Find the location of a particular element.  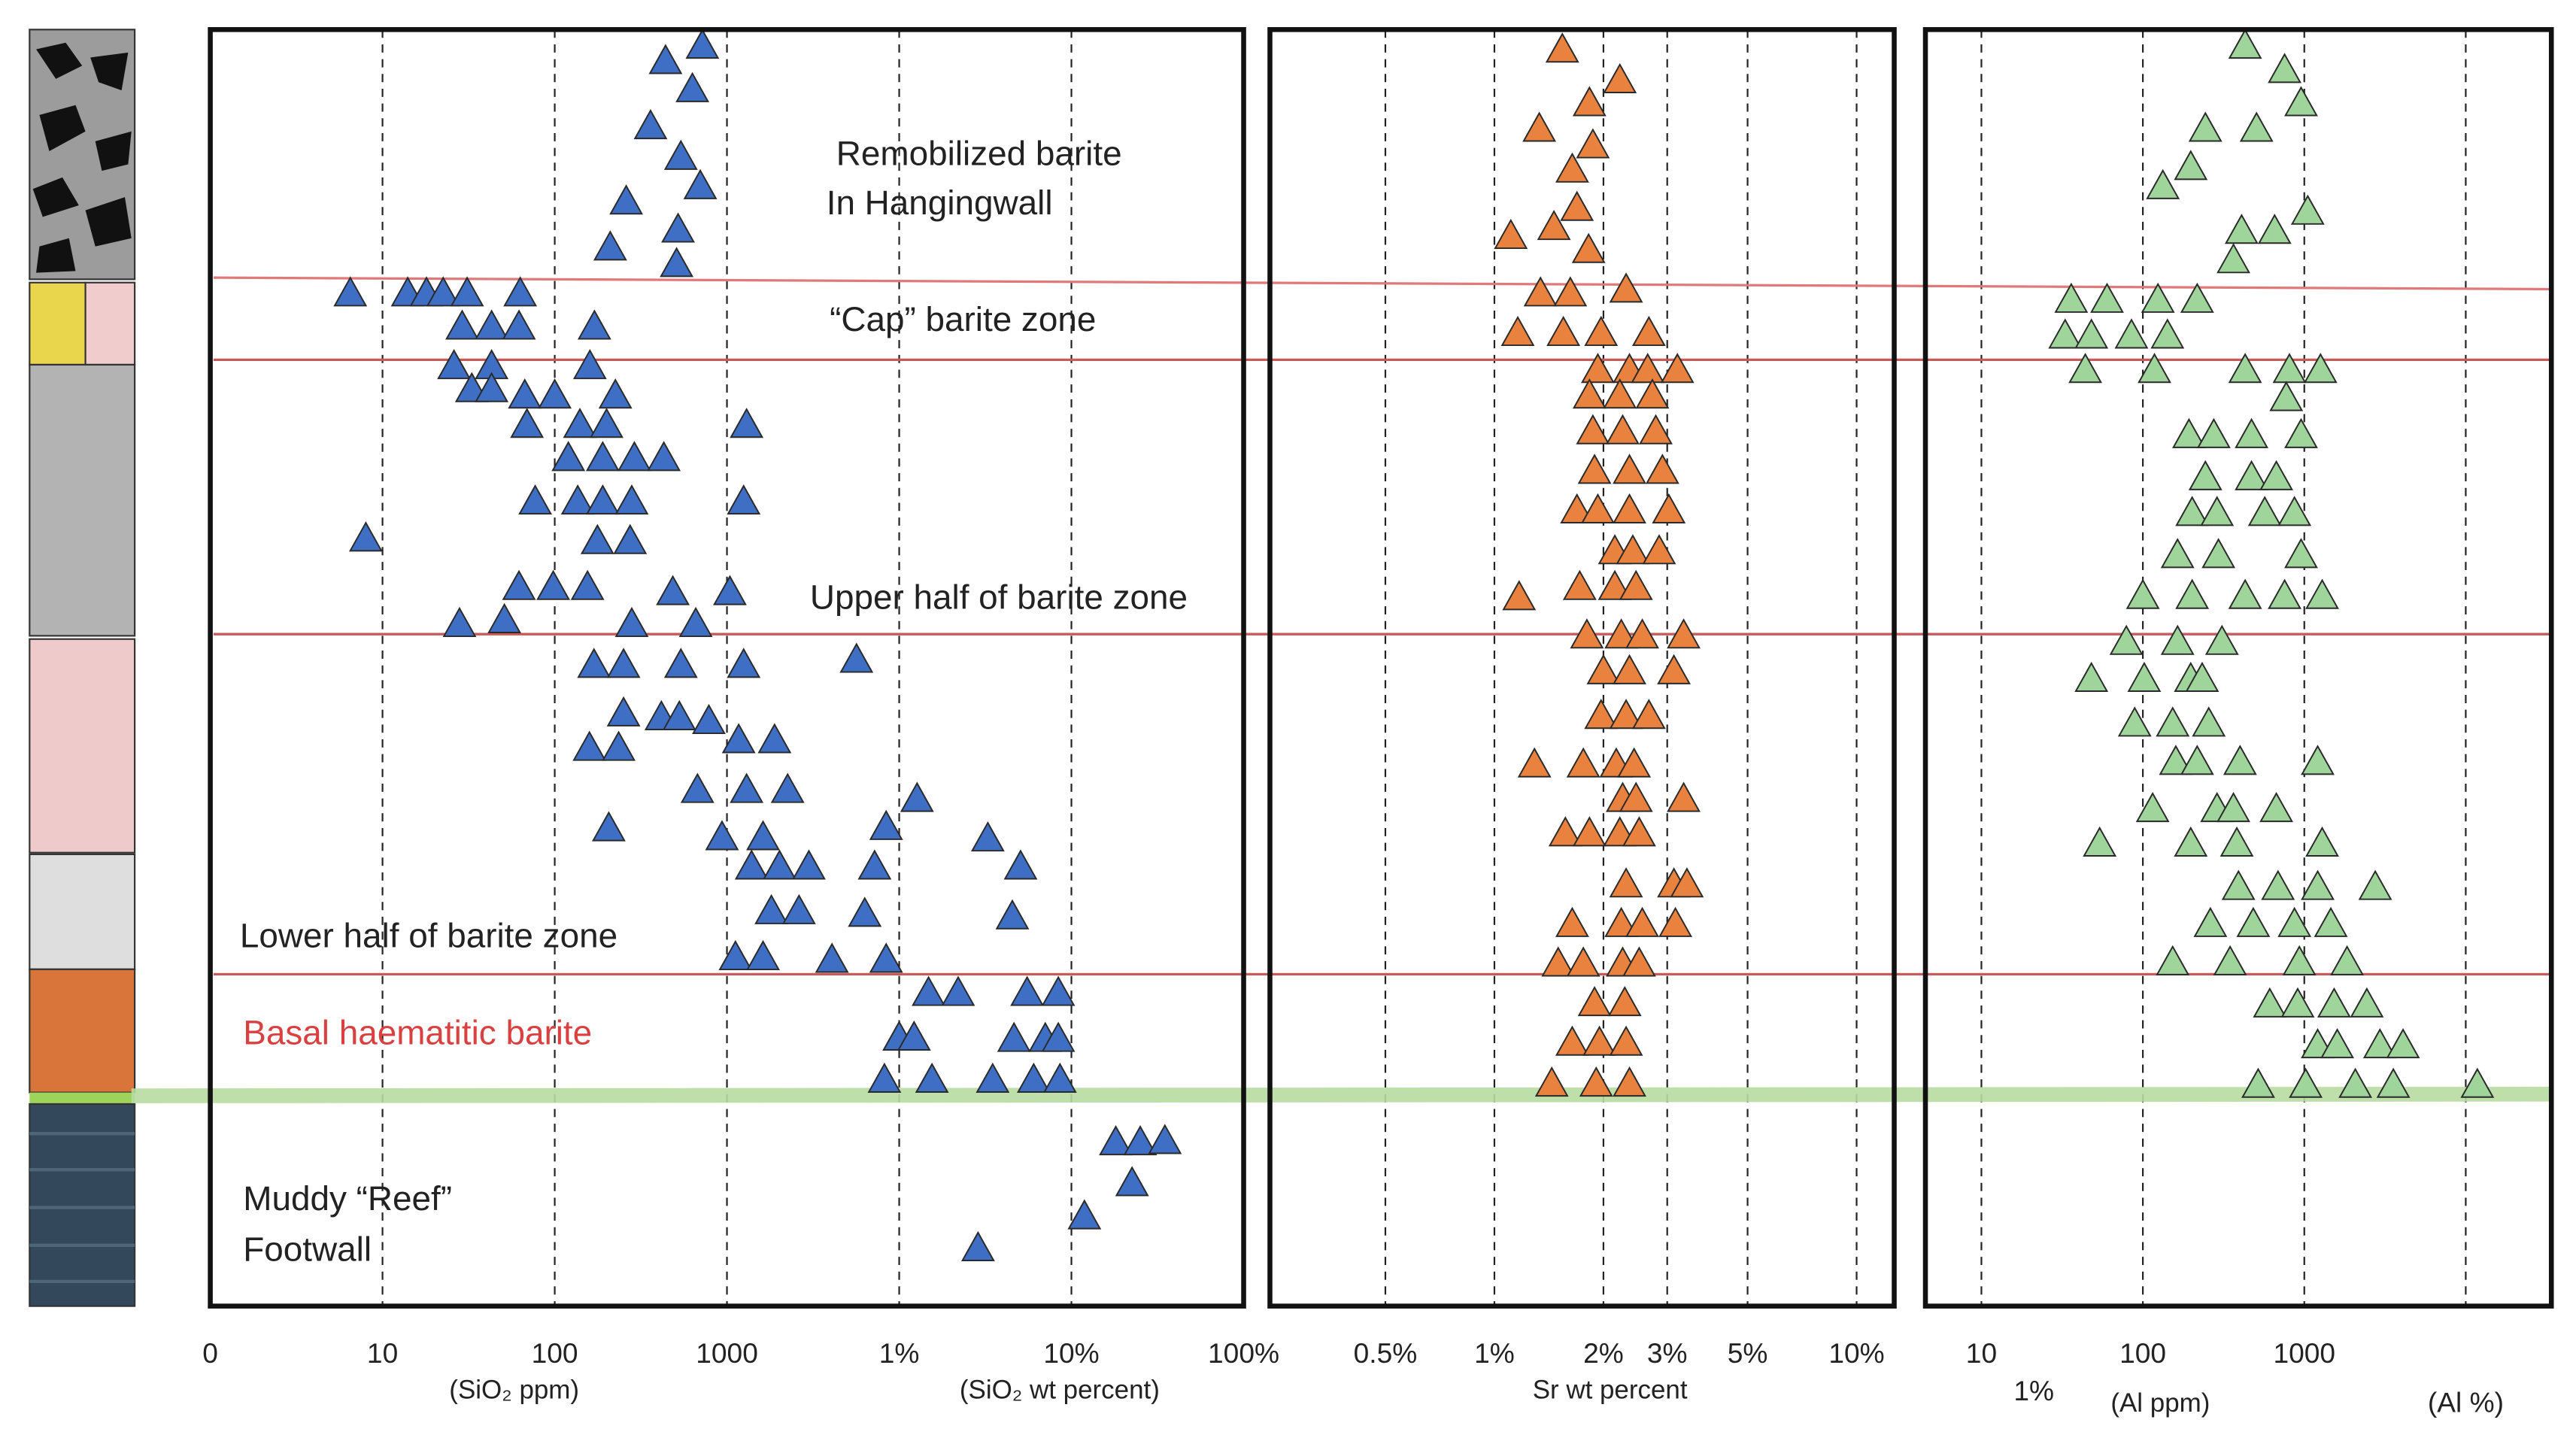

x-tick-label: 1000 is located at coordinates (727, 1353).